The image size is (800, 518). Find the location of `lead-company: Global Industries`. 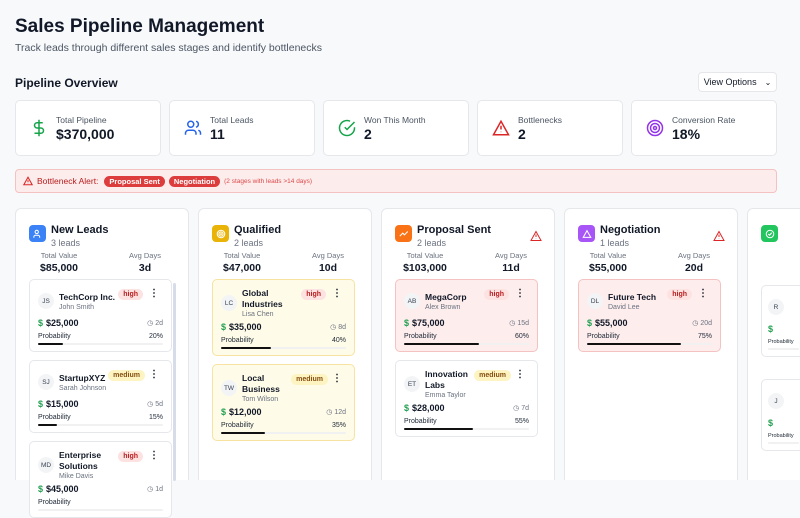

lead-company: Global Industries is located at coordinates (262, 298).